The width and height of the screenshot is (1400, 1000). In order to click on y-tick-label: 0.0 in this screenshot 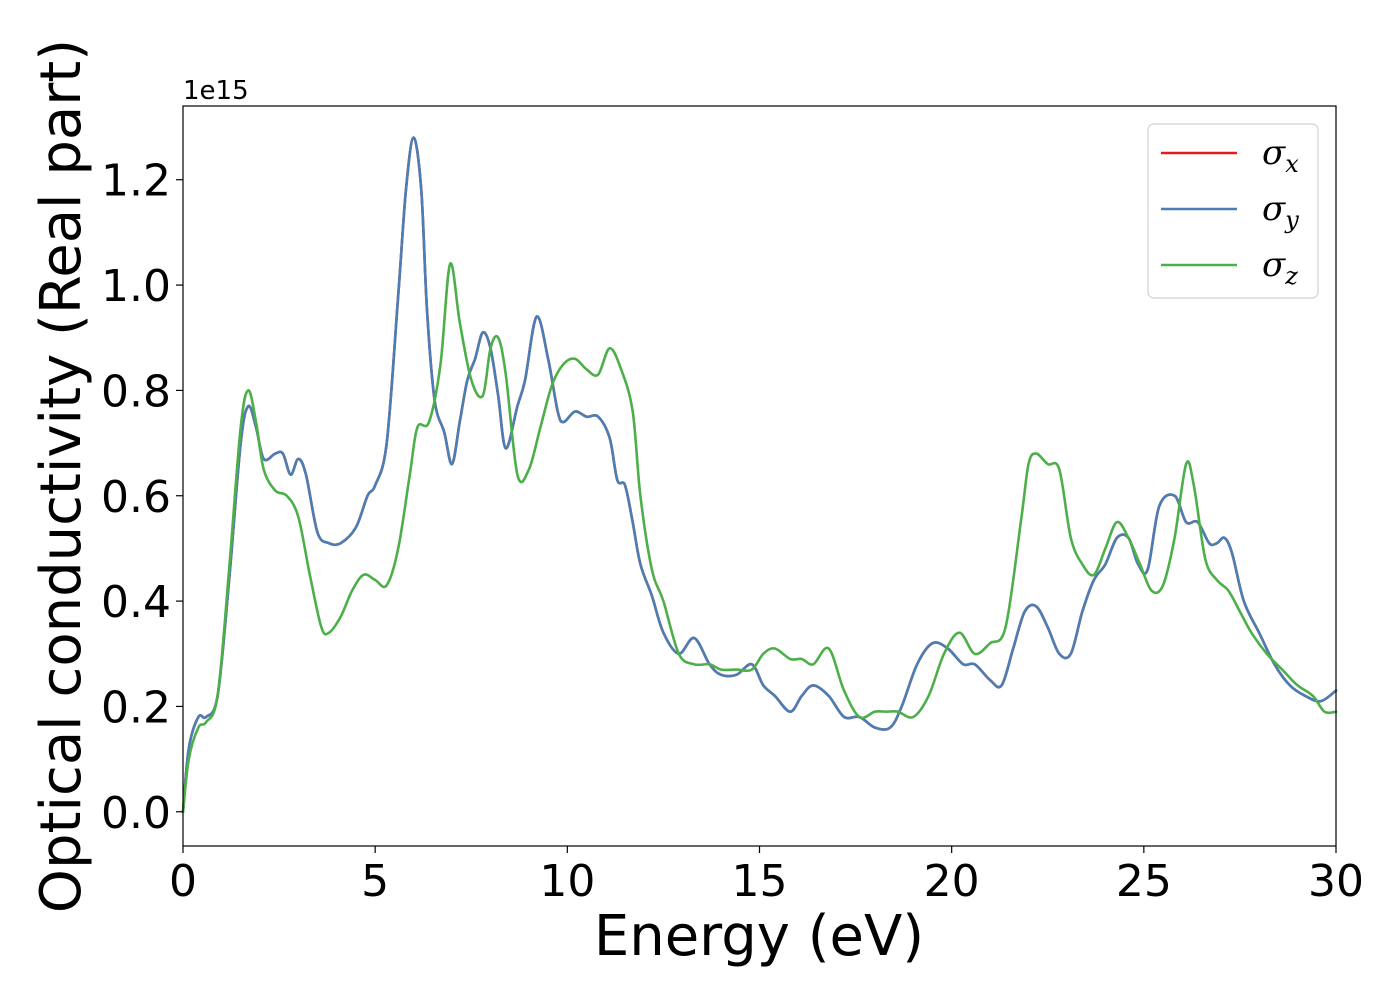, I will do `click(136, 813)`.